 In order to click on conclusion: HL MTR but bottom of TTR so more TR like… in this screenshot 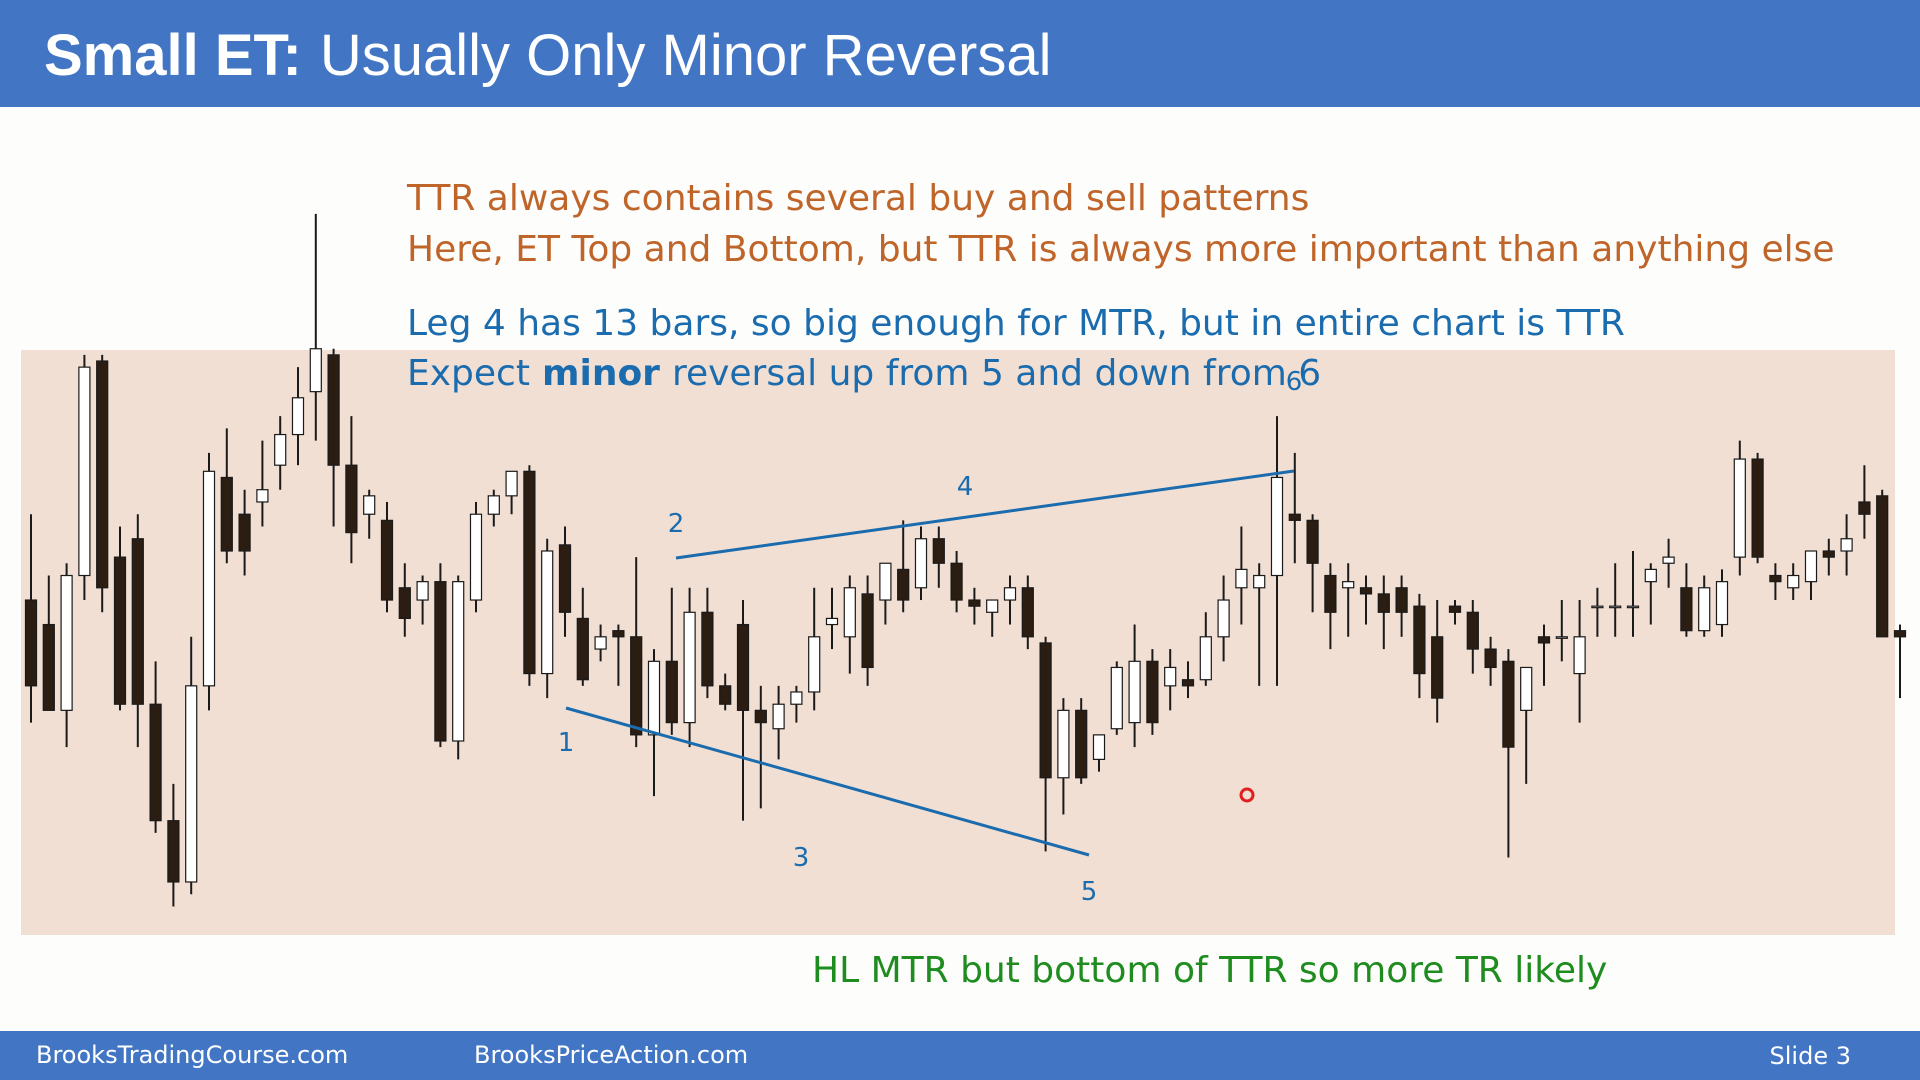, I will do `click(1209, 970)`.